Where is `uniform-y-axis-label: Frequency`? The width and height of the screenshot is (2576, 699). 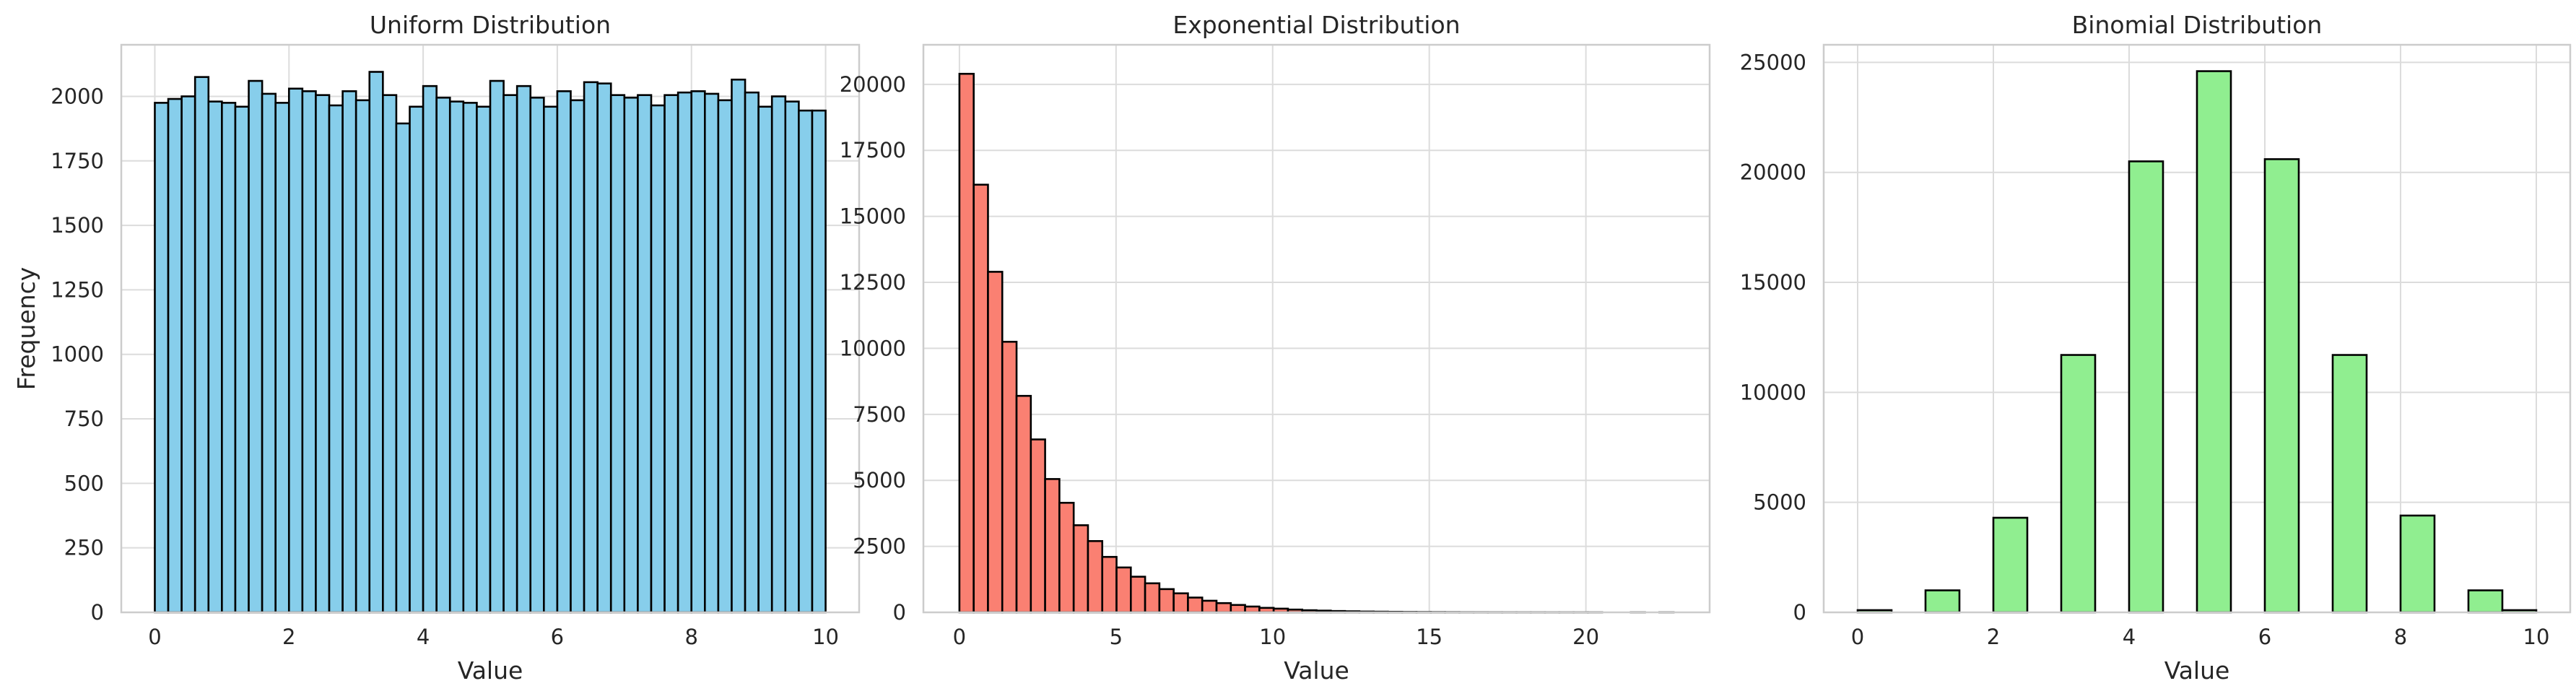
uniform-y-axis-label: Frequency is located at coordinates (26, 328).